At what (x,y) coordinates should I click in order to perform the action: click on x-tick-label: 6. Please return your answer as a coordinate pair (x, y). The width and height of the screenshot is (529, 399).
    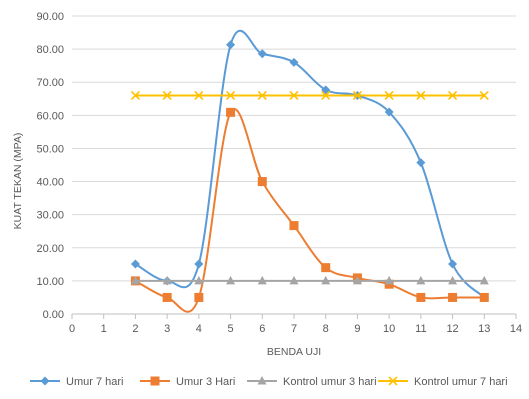
    Looking at the image, I should click on (262, 329).